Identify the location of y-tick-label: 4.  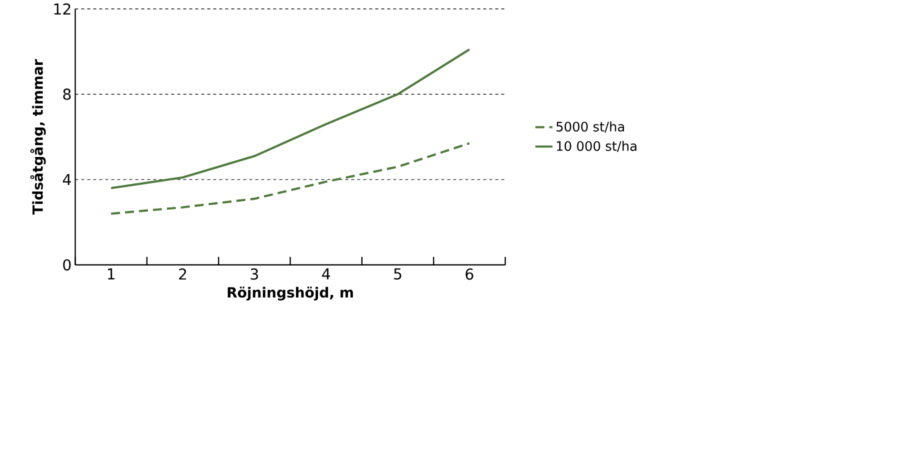
(66, 180).